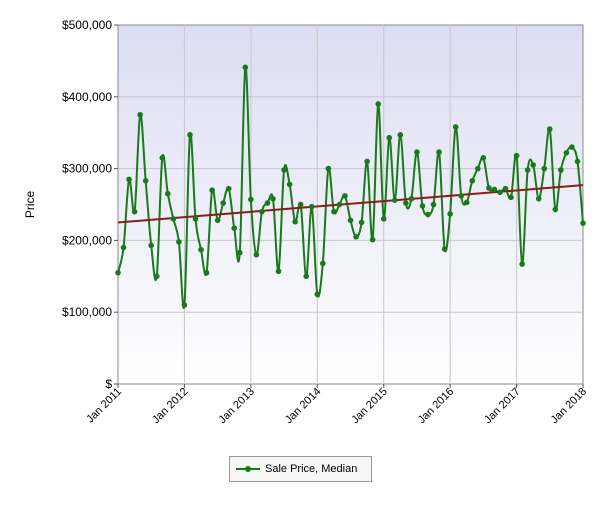  What do you see at coordinates (303, 406) in the screenshot?
I see `x-tick-label: Jan 2014` at bounding box center [303, 406].